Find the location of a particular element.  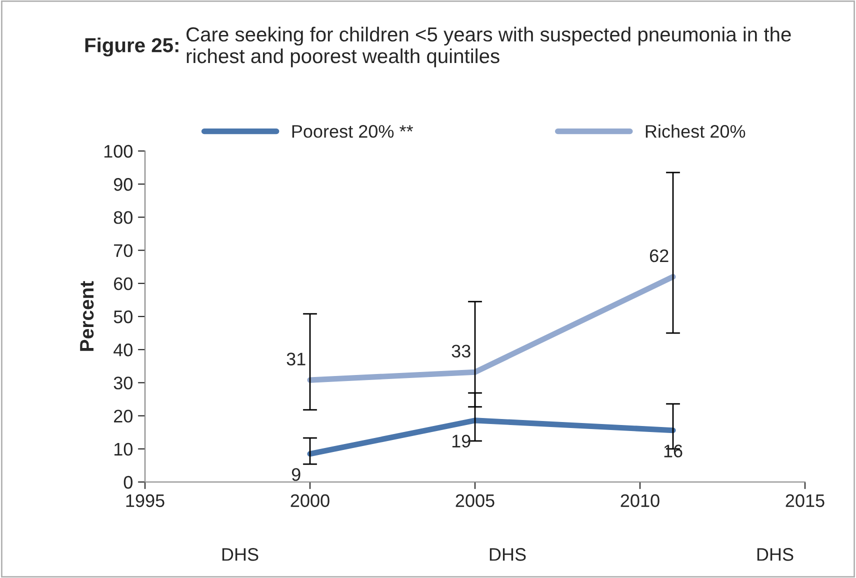

y-tick-label: 30 is located at coordinates (123, 383).